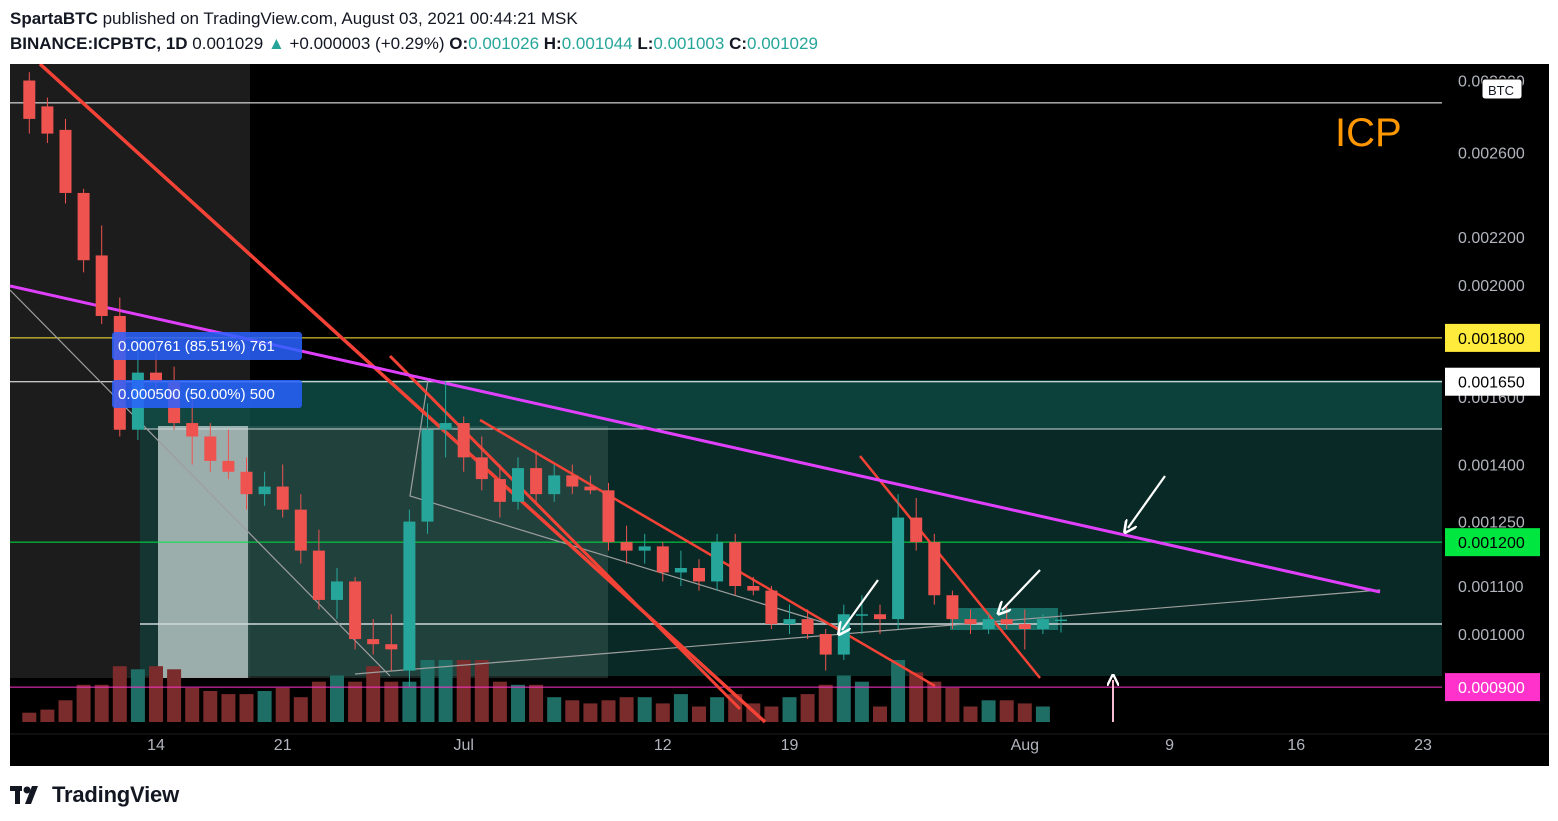 This screenshot has height=821, width=1558. Describe the element at coordinates (1492, 512) in the screenshot. I see `price-level-badges: 0.001800 0.001650 0.001200 0.000900` at that location.